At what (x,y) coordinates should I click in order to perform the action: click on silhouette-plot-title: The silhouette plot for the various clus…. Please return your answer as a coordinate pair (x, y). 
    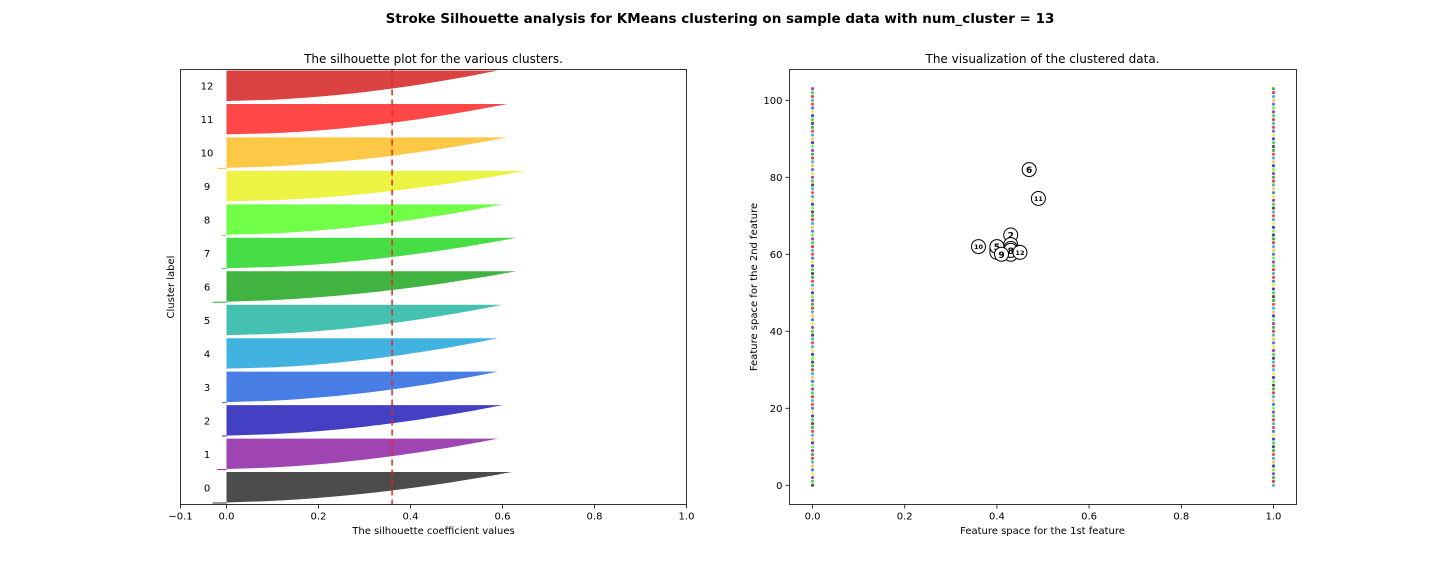
    Looking at the image, I should click on (433, 59).